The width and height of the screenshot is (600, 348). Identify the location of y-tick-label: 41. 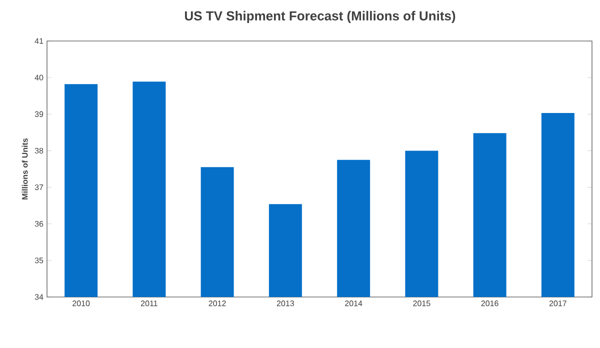
(39, 41).